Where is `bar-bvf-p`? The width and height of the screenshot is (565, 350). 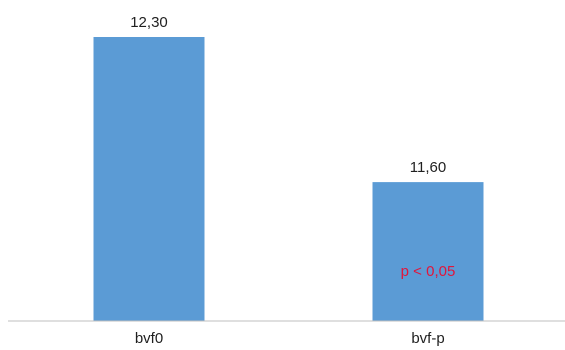 bar-bvf-p is located at coordinates (428, 251).